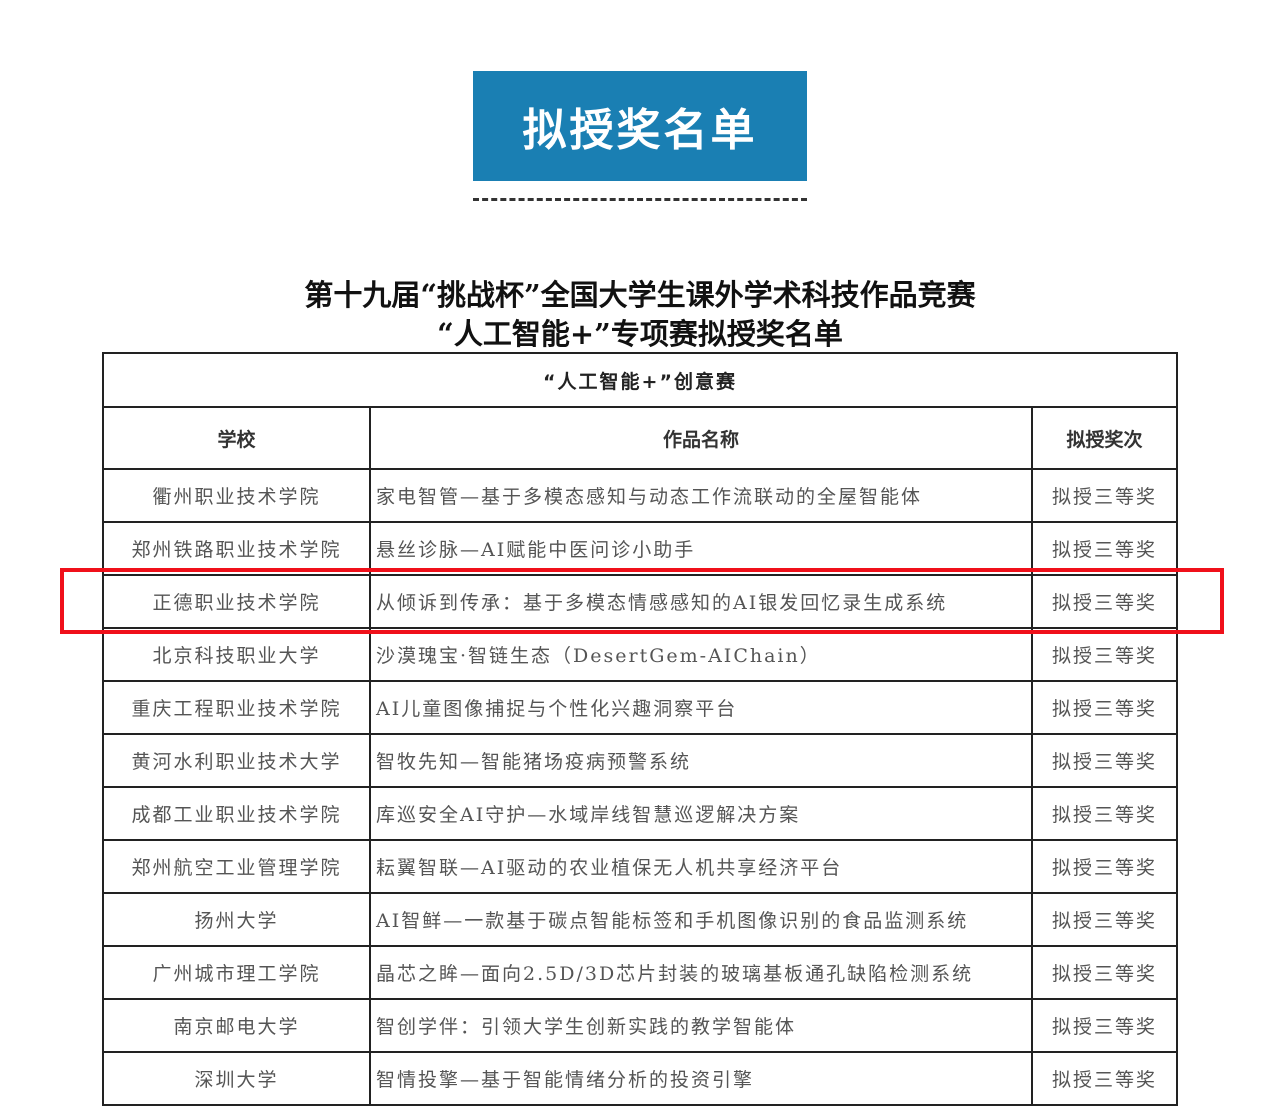 The image size is (1280, 1106). Describe the element at coordinates (236, 972) in the screenshot. I see `cell-school: 广州城市理工学院` at that location.